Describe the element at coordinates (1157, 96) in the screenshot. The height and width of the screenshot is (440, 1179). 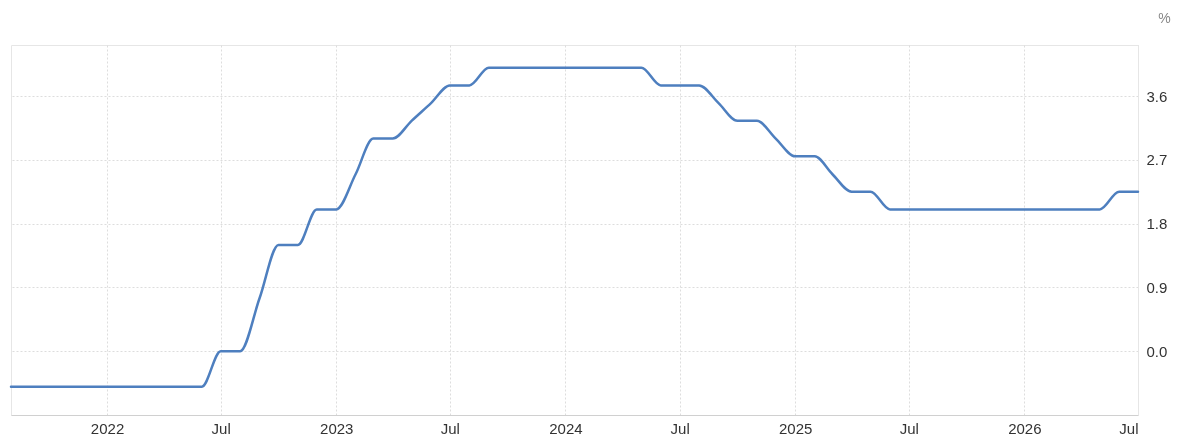
I see `y-tick-label: 3.6` at that location.